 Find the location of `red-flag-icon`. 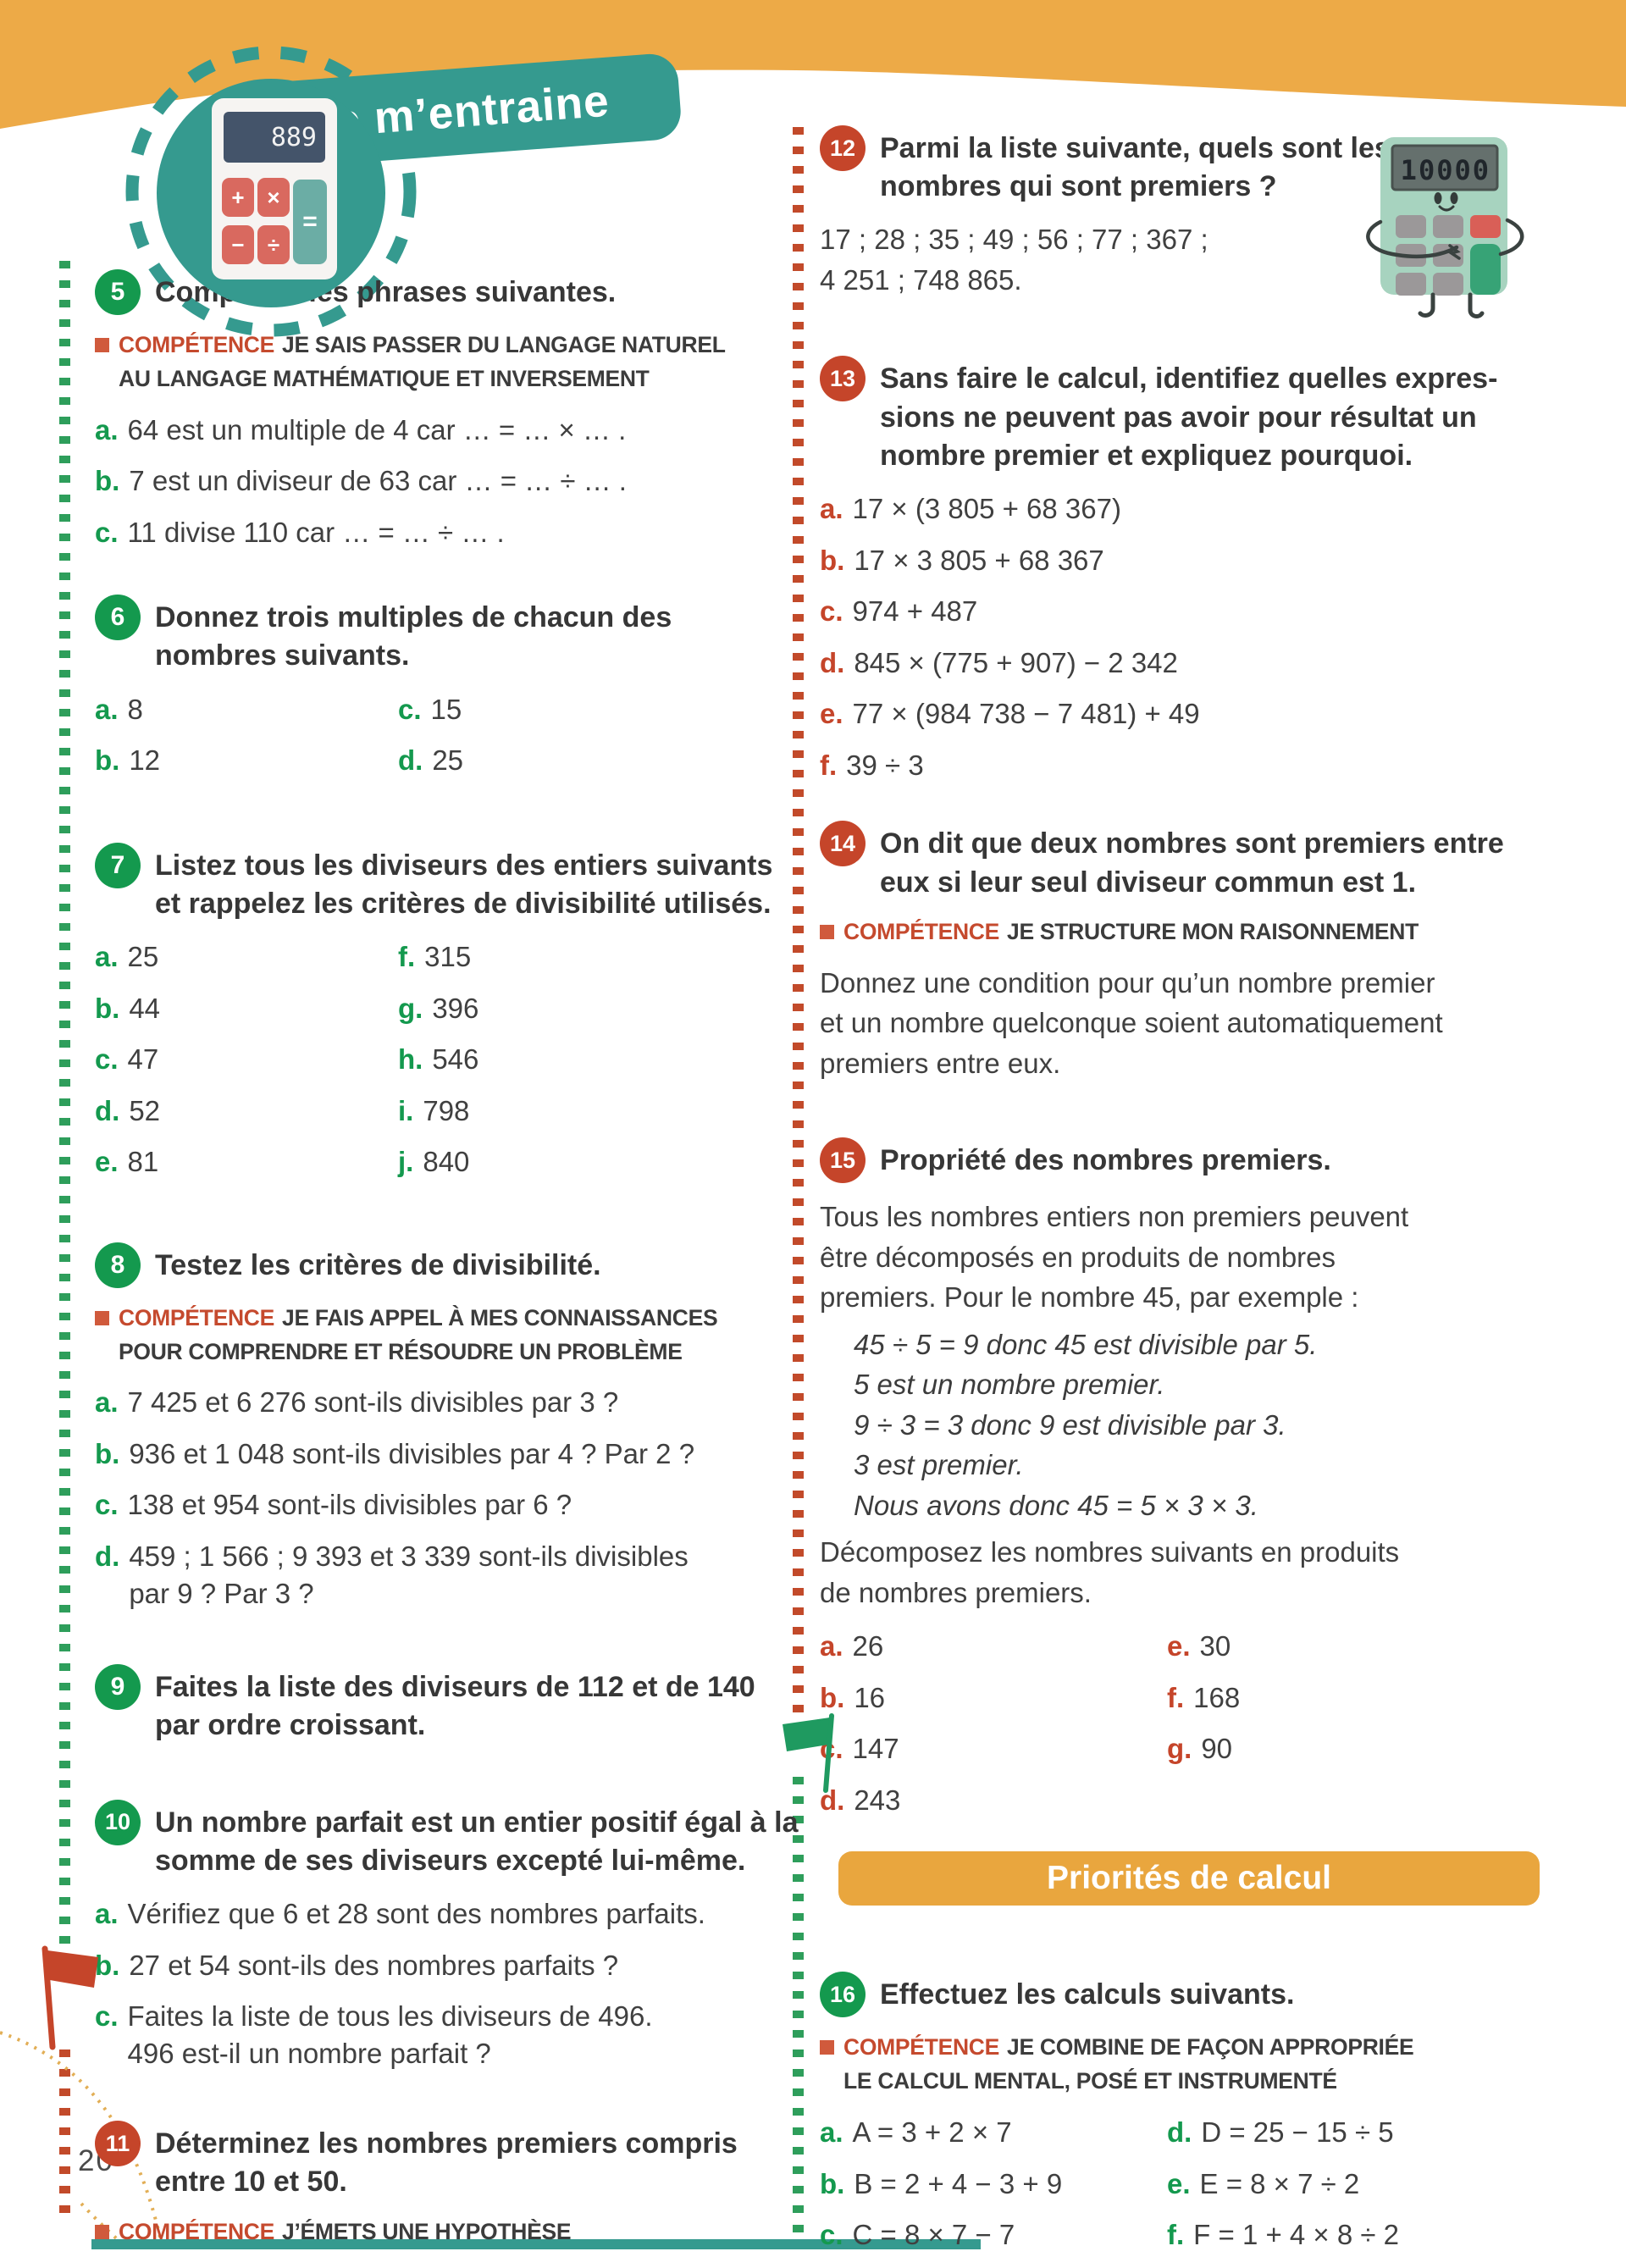

red-flag-icon is located at coordinates (69, 1997).